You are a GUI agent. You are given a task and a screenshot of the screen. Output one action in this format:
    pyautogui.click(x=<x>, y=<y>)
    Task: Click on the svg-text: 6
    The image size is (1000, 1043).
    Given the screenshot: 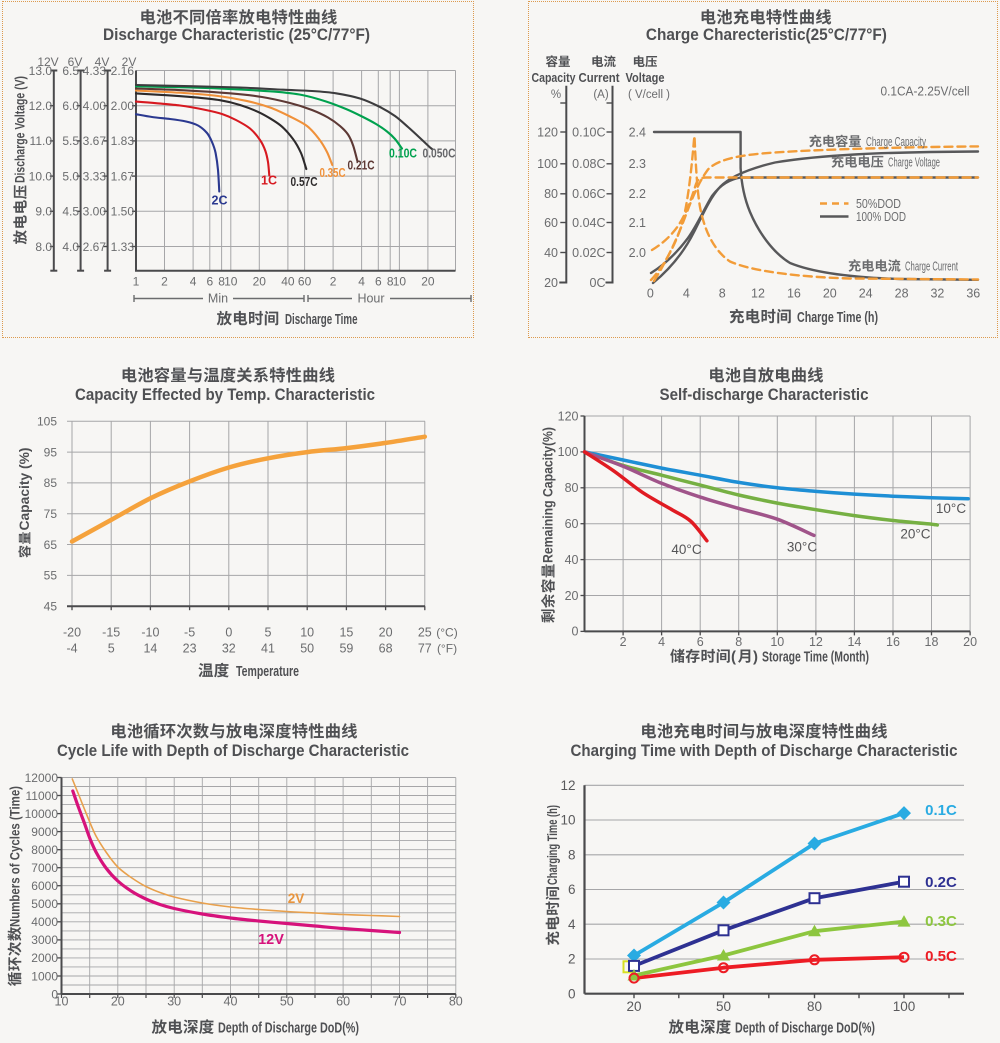 What is the action you would take?
    pyautogui.click(x=572, y=889)
    